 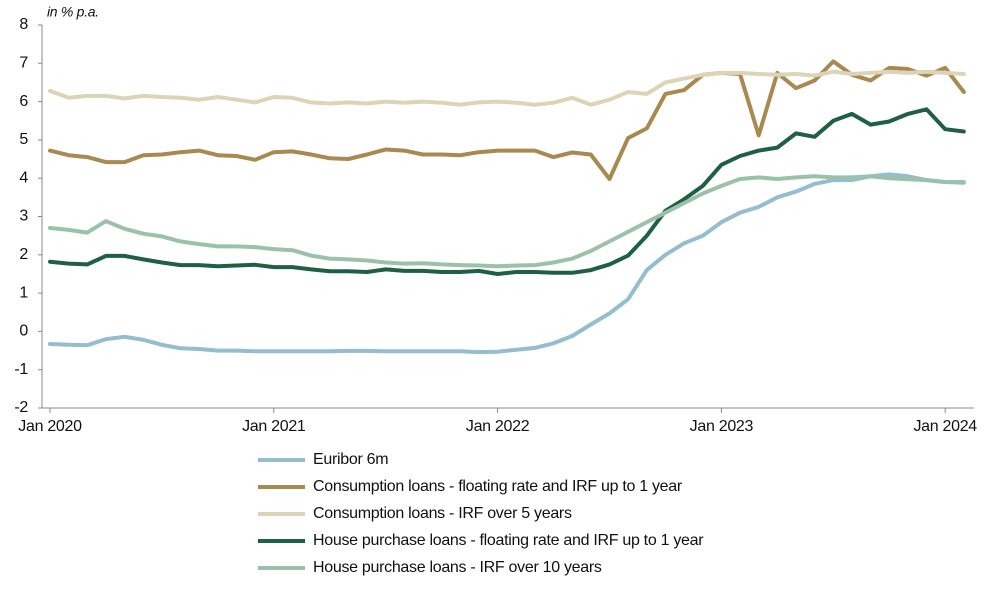 I want to click on y-tick-label: -1, so click(x=21, y=369).